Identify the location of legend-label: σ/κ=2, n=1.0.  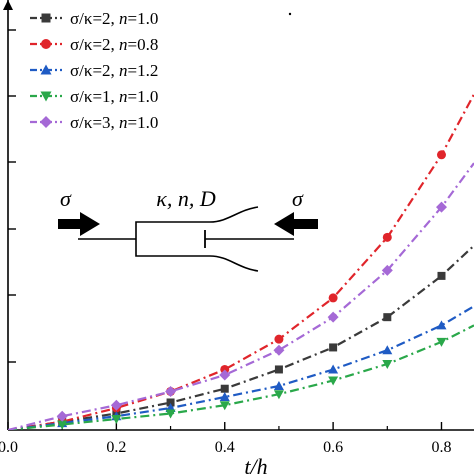
(114, 18).